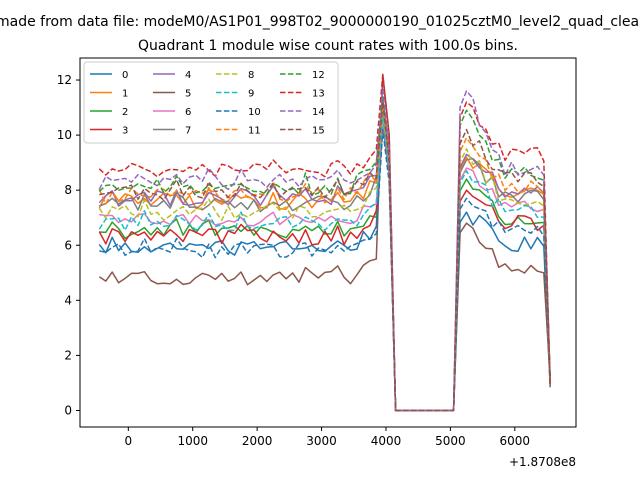 The image size is (640, 480). What do you see at coordinates (254, 131) in the screenshot?
I see `legend-label-11: 11` at bounding box center [254, 131].